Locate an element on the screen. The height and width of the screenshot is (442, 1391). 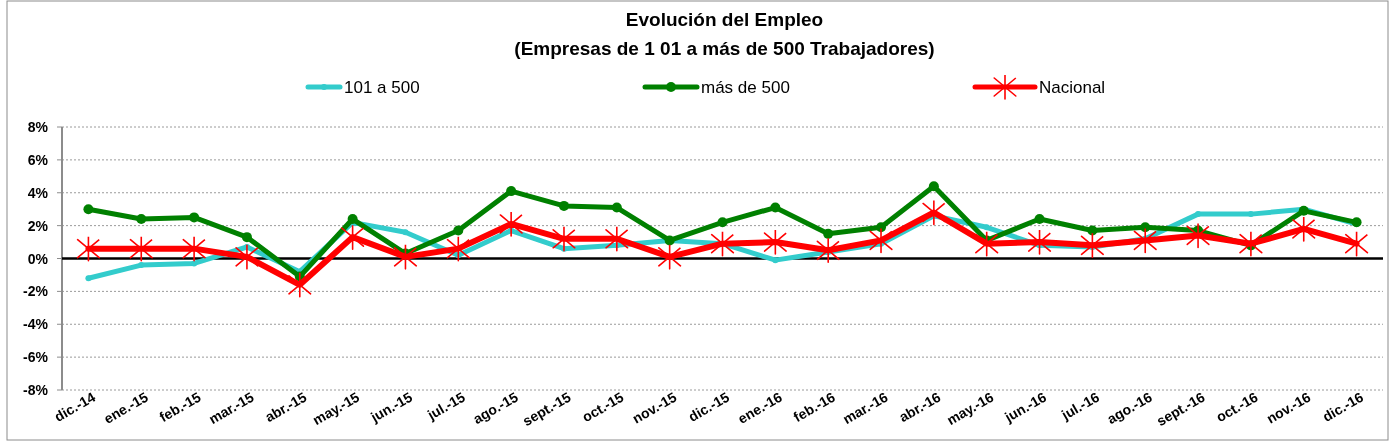
y-tick-label: 4% is located at coordinates (38, 192).